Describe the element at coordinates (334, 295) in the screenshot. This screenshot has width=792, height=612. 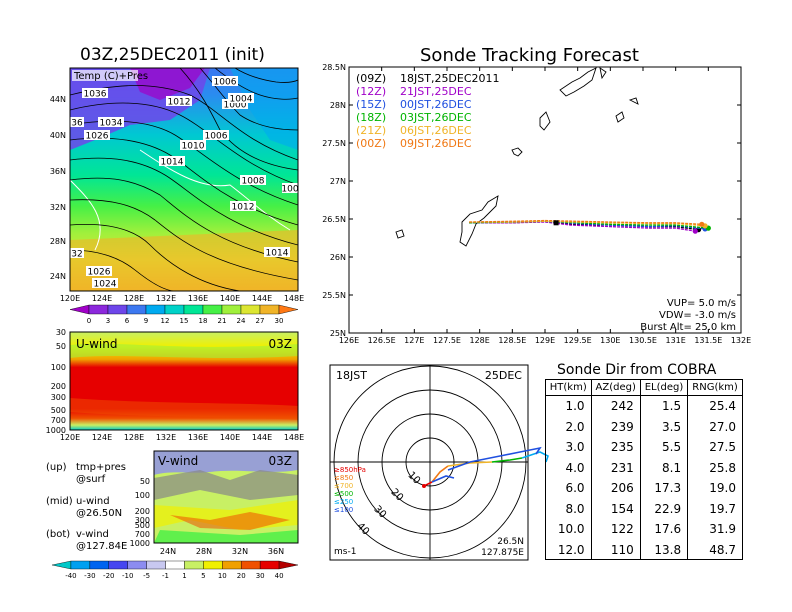
I see `track-ytick: 25.5N` at that location.